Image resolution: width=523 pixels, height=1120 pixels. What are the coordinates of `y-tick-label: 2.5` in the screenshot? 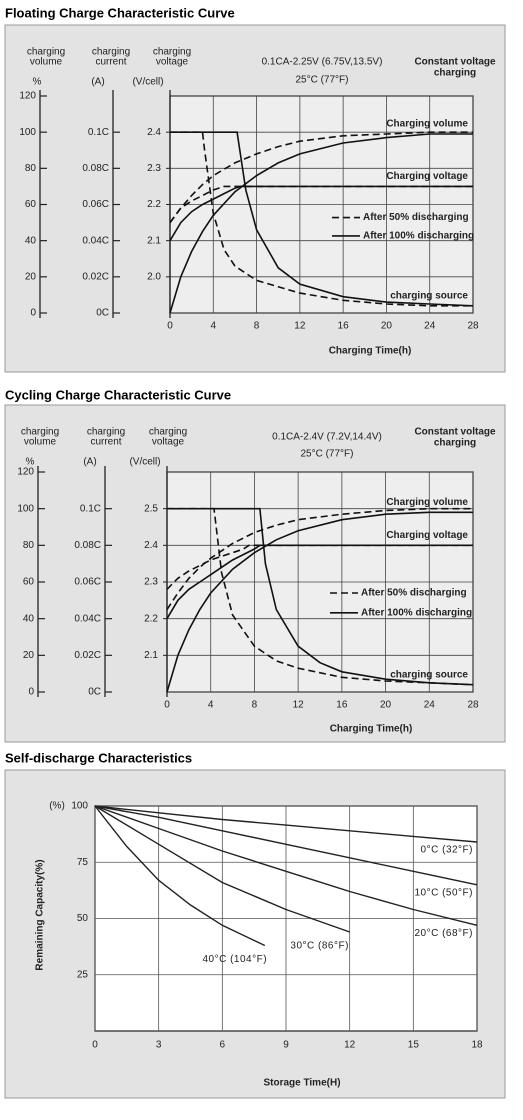 It's located at (151, 508).